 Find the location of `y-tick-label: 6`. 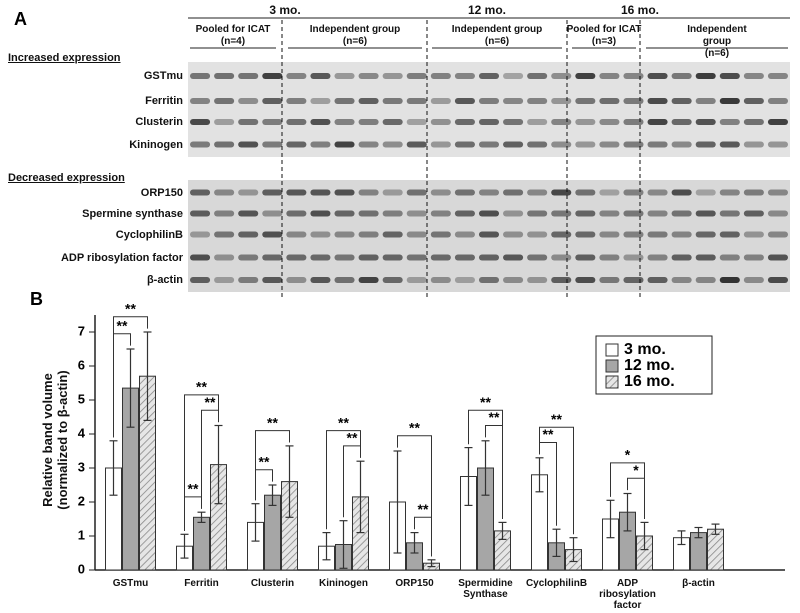

y-tick-label: 6 is located at coordinates (81, 364).